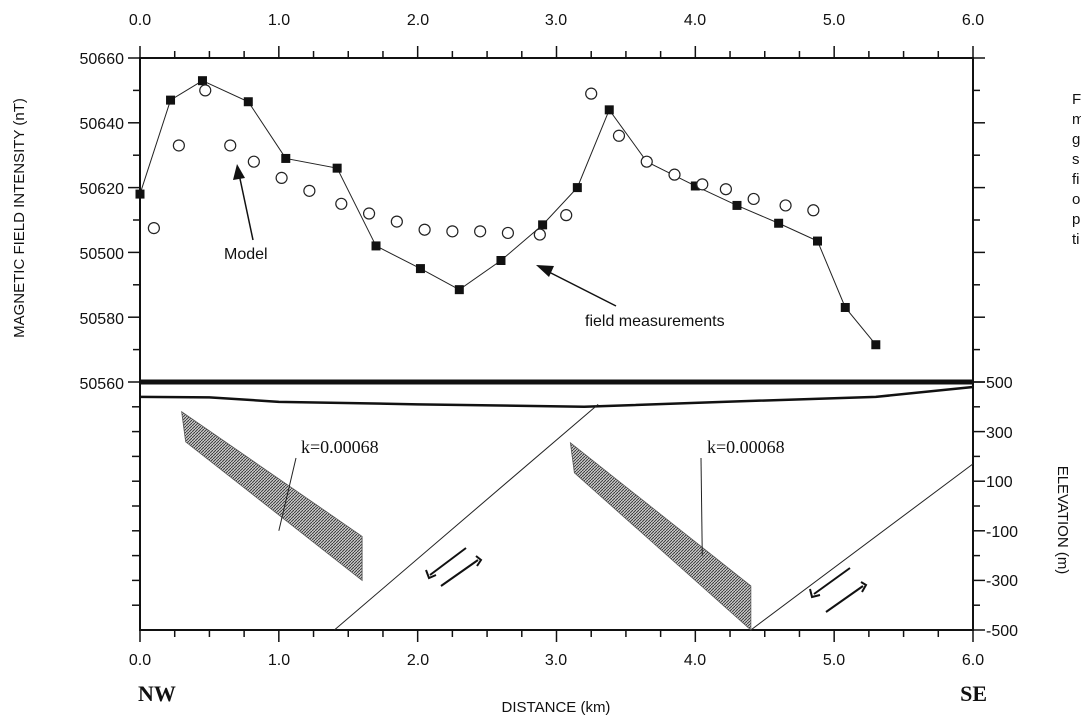 The image size is (1081, 717). Describe the element at coordinates (140, 660) in the screenshot. I see `bottom-x-tick-label: 0.0` at that location.